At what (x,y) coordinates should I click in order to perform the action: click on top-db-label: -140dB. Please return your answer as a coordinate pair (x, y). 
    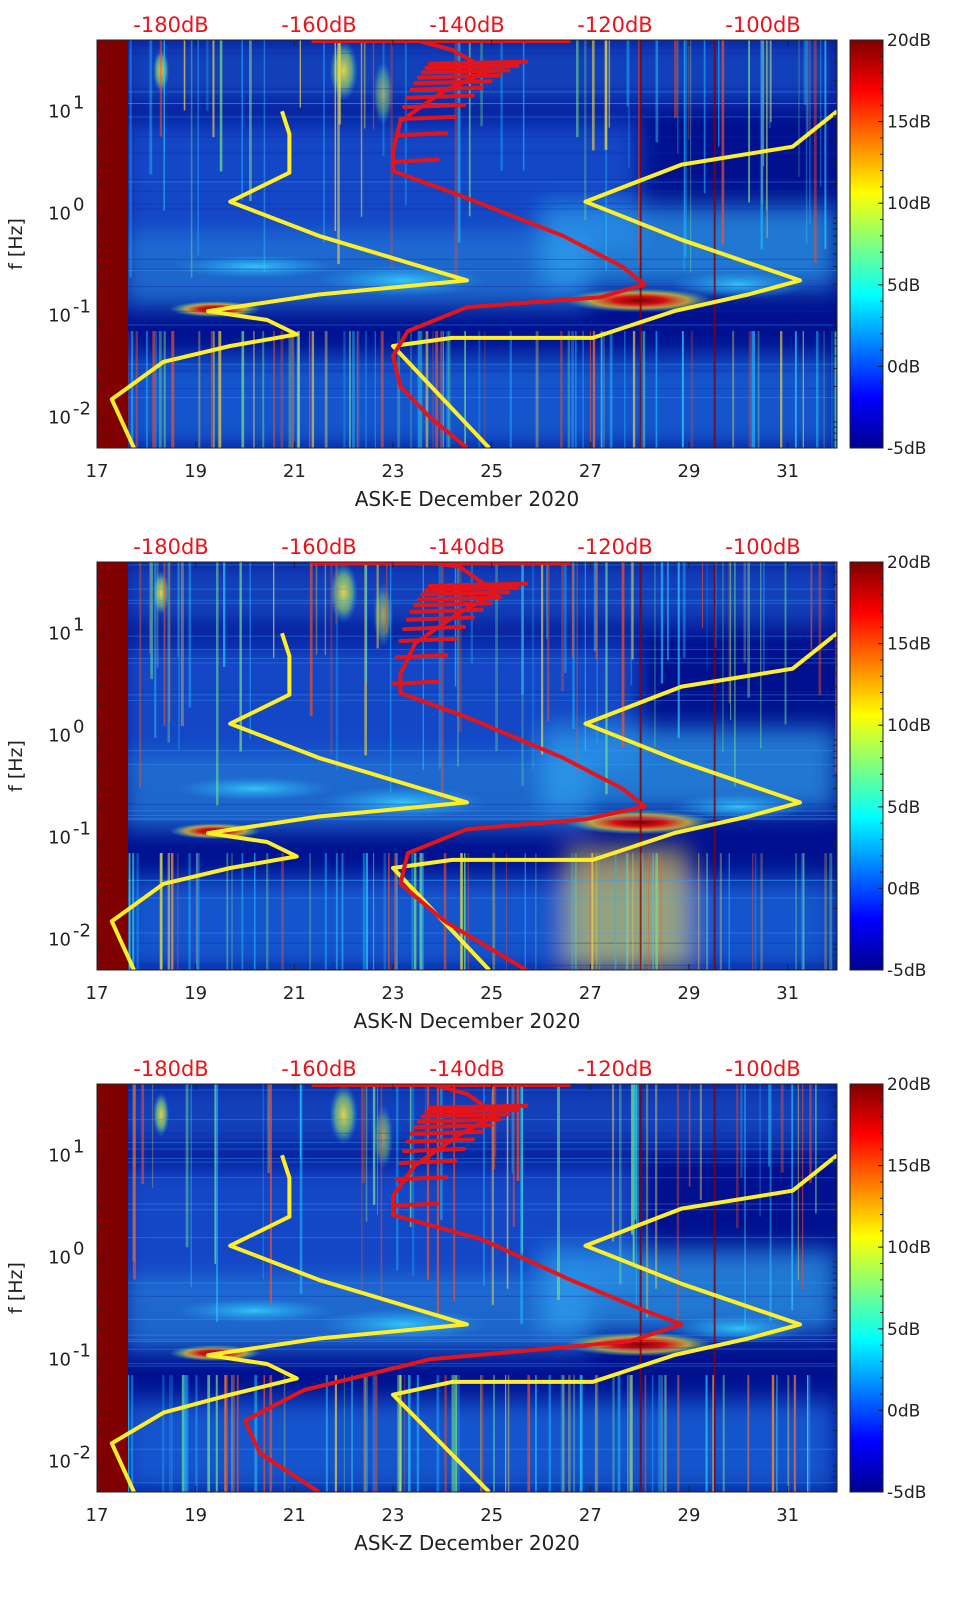
    Looking at the image, I should click on (466, 547).